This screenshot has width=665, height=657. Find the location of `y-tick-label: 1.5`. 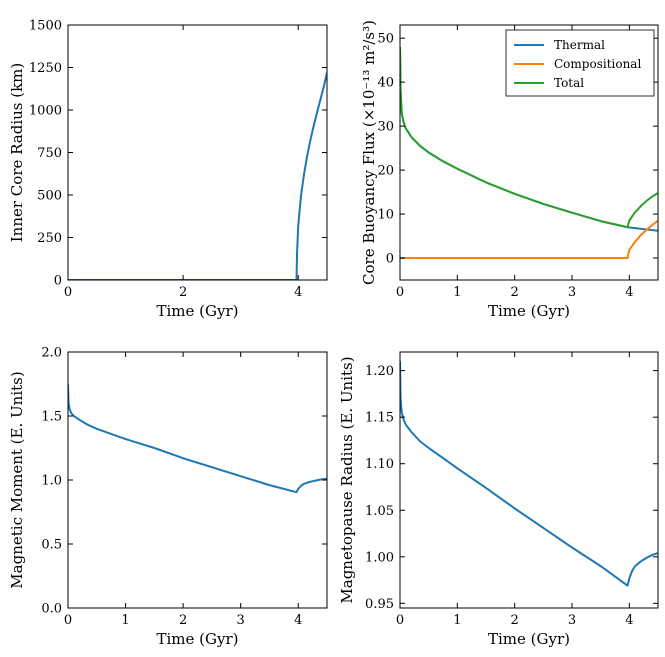

y-tick-label: 1.5 is located at coordinates (51, 417).